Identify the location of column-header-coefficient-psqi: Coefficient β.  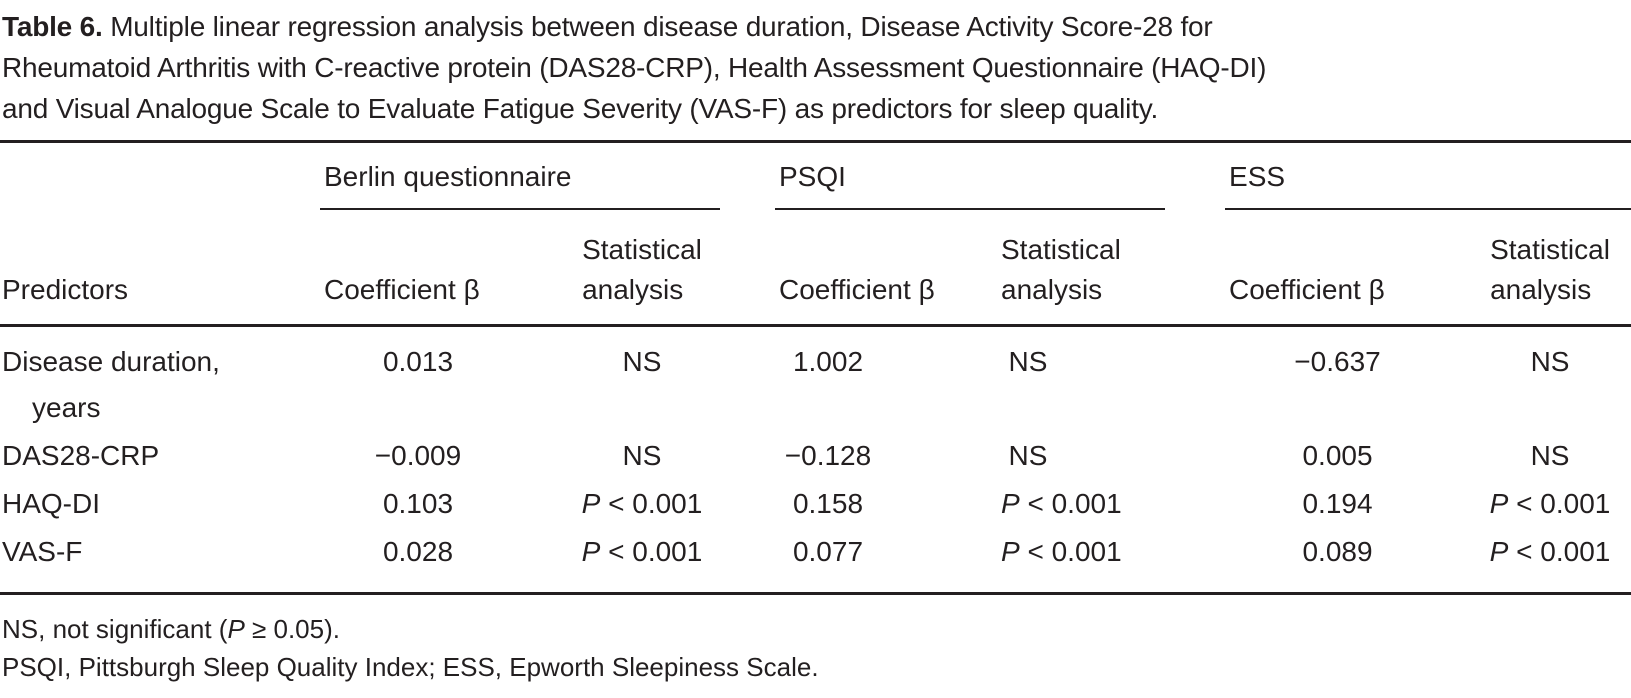
(887, 268).